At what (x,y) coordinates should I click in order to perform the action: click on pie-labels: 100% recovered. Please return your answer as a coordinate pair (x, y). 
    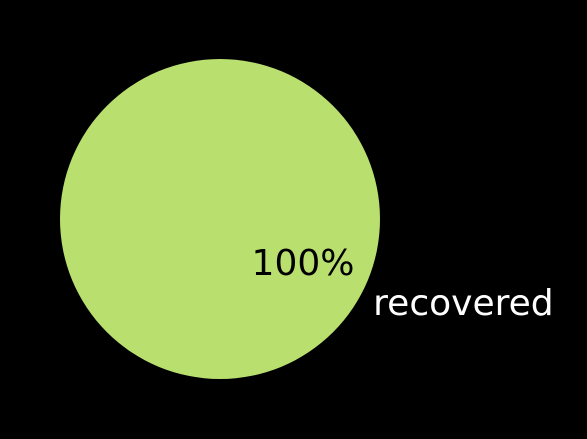
    Looking at the image, I should click on (403, 283).